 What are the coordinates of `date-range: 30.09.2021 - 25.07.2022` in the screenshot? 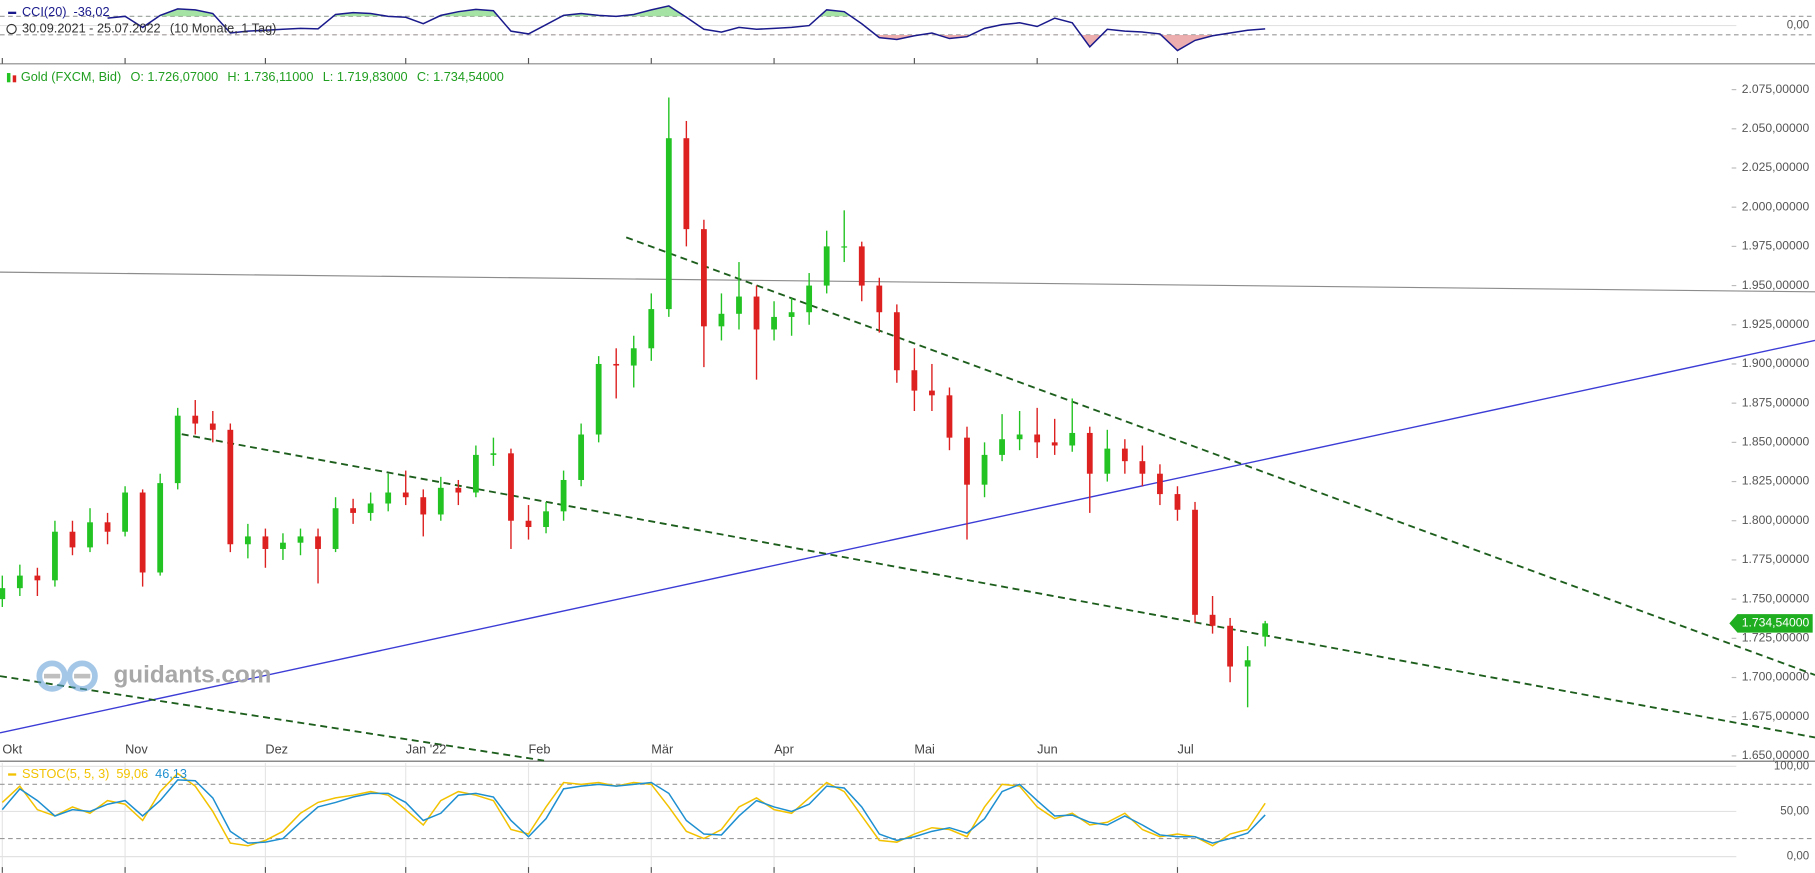 It's located at (91, 27).